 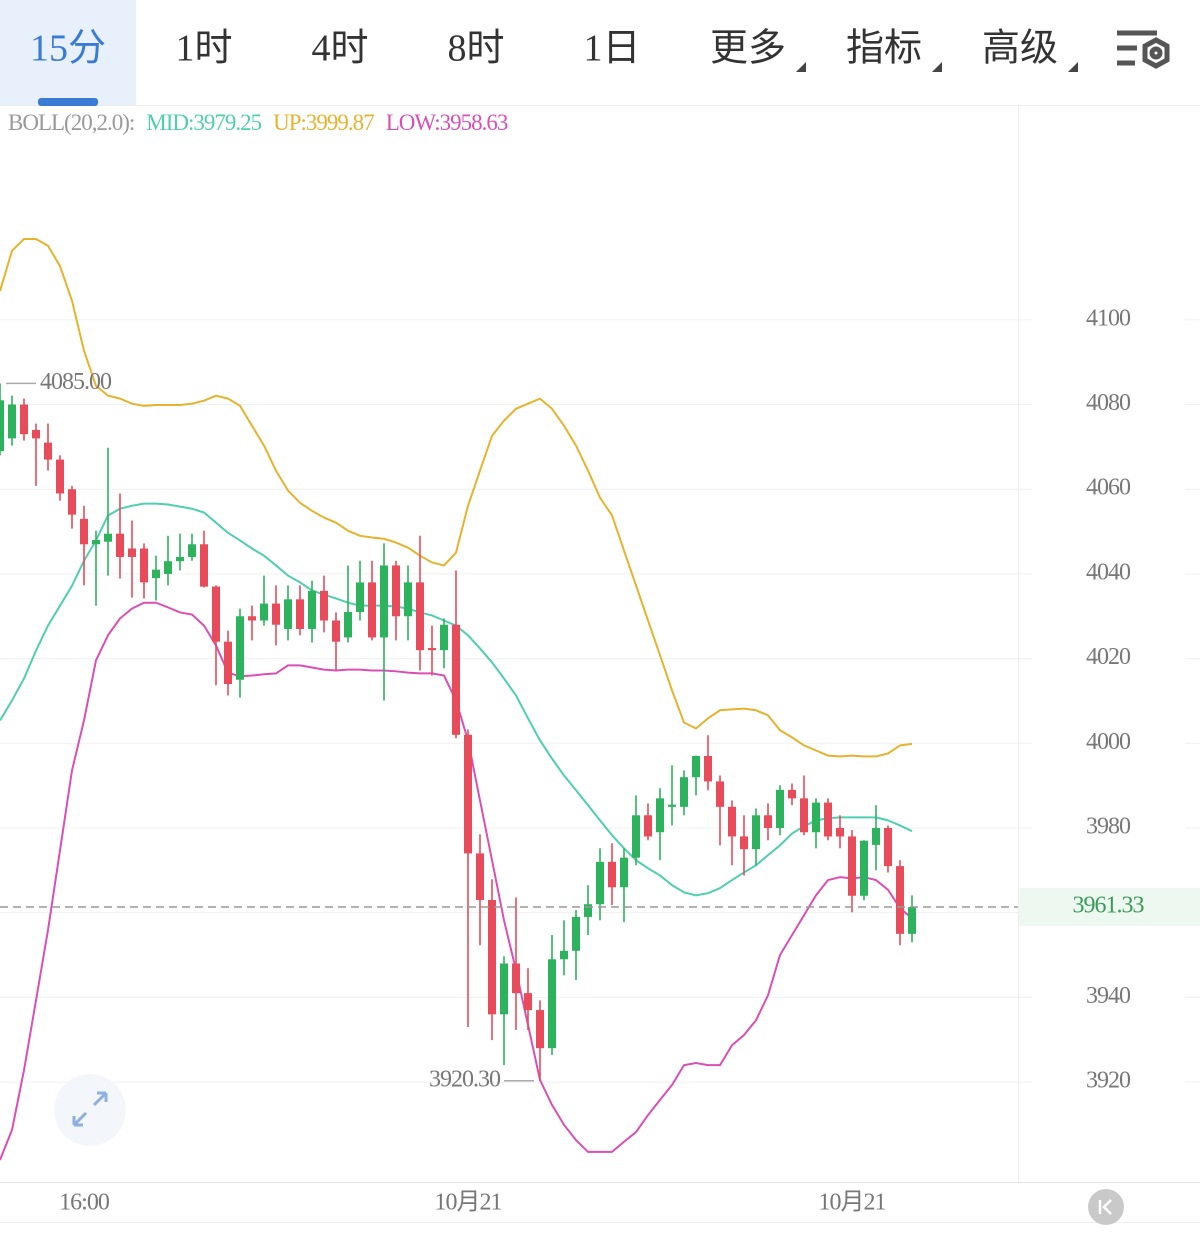 I want to click on x-tick-label: 10月21, so click(x=852, y=1203).